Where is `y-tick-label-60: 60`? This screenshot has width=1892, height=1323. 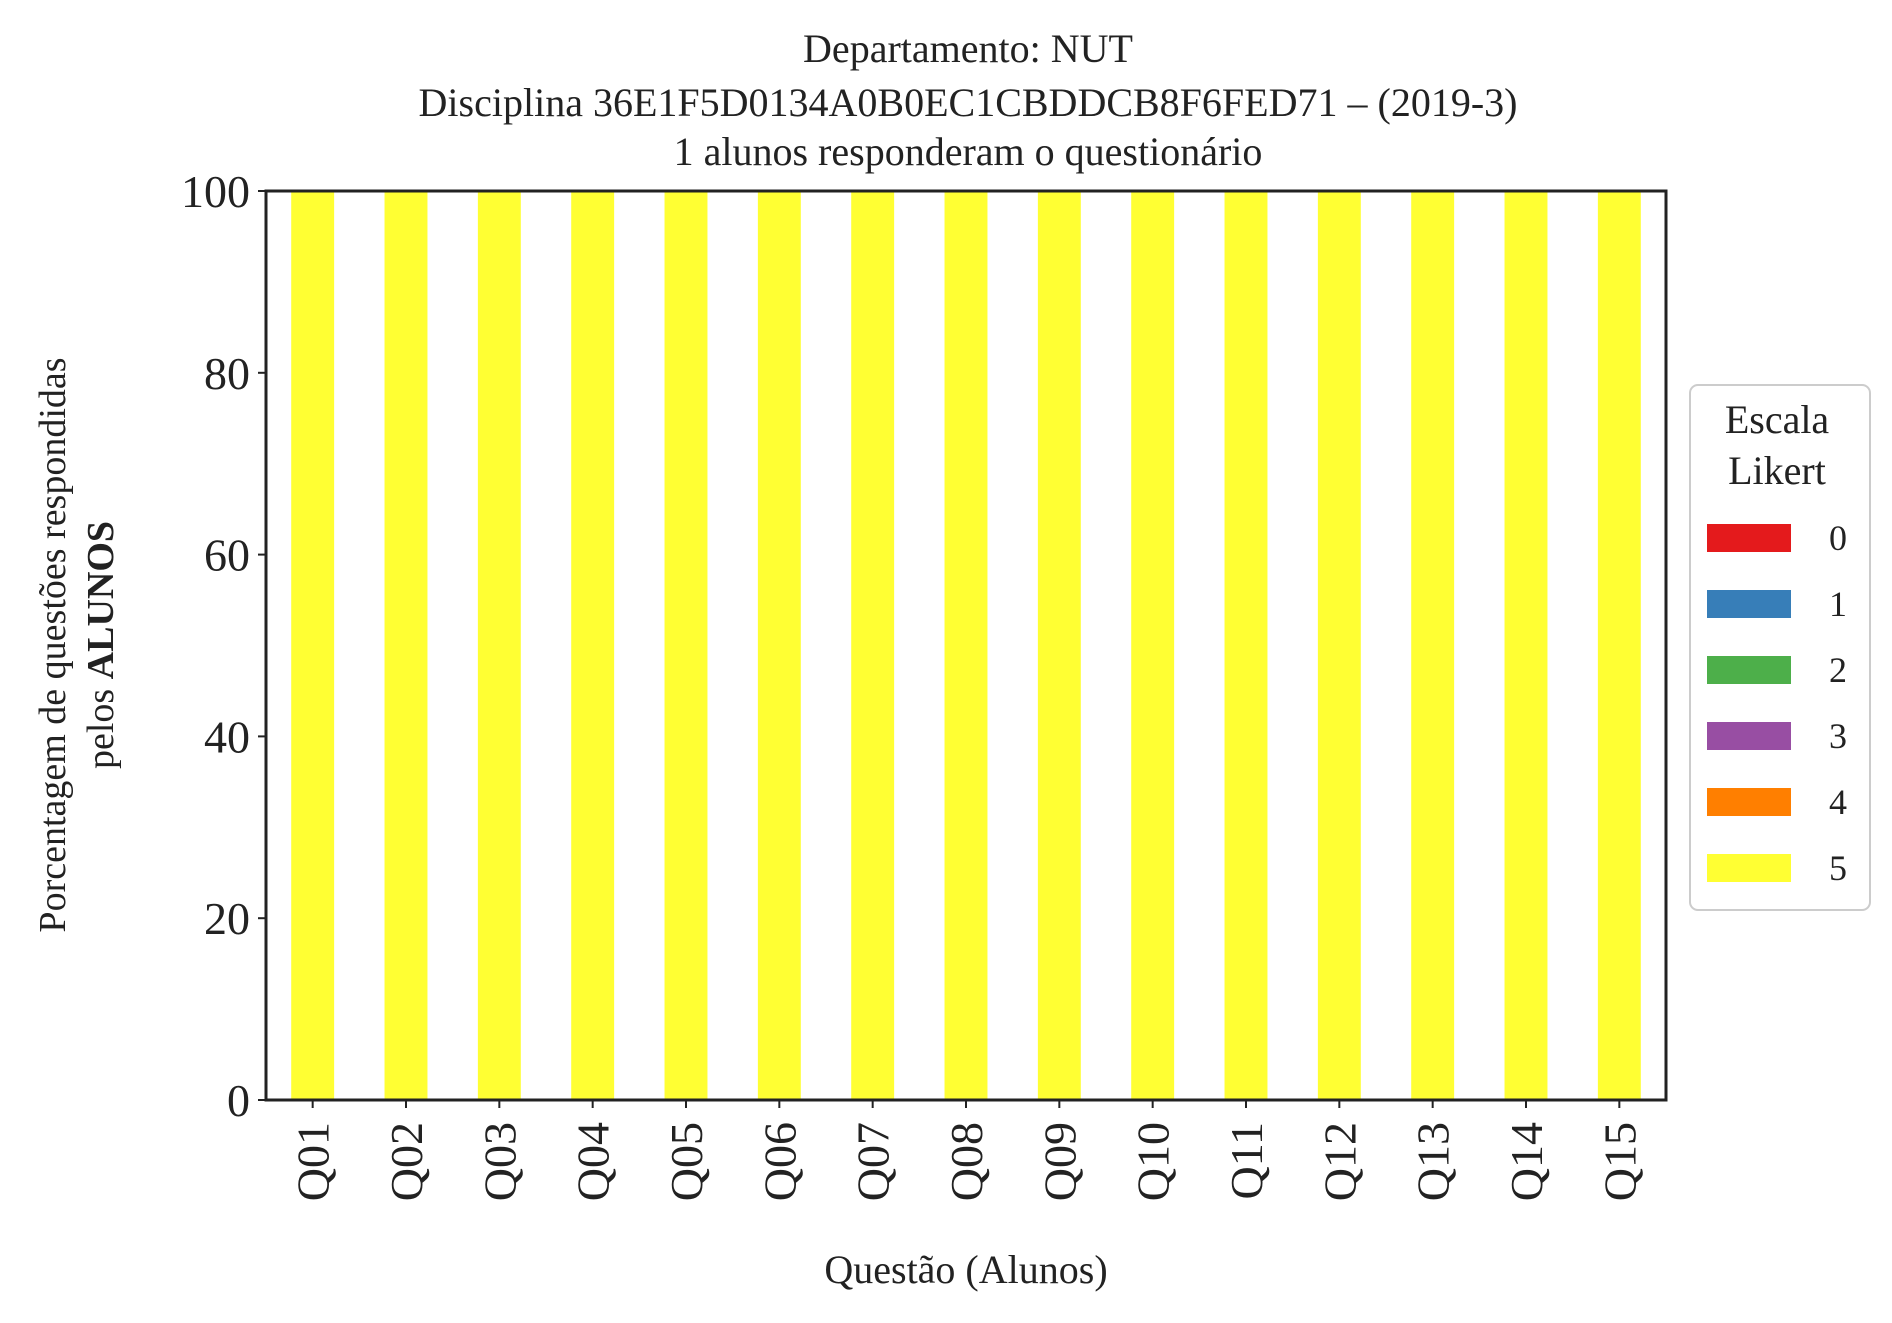 y-tick-label-60: 60 is located at coordinates (227, 555).